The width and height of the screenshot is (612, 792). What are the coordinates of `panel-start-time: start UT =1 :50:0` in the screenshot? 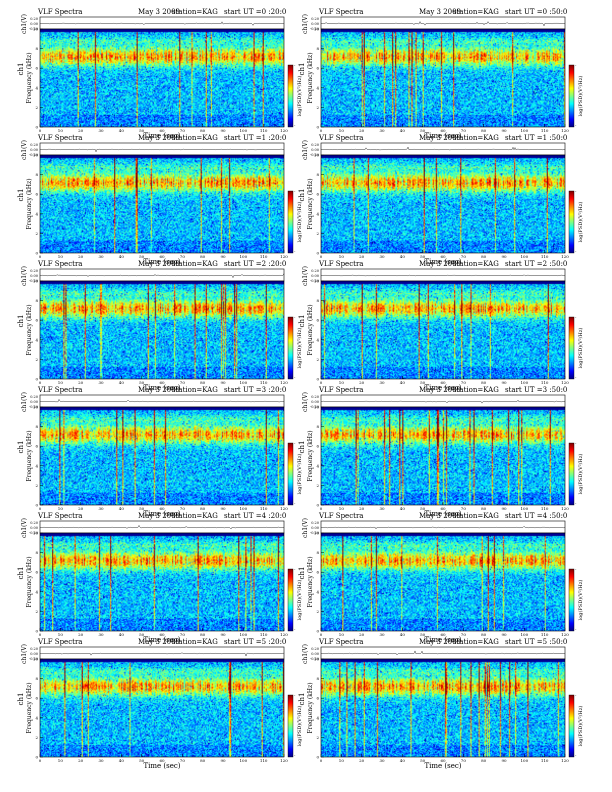 It's located at (536, 138).